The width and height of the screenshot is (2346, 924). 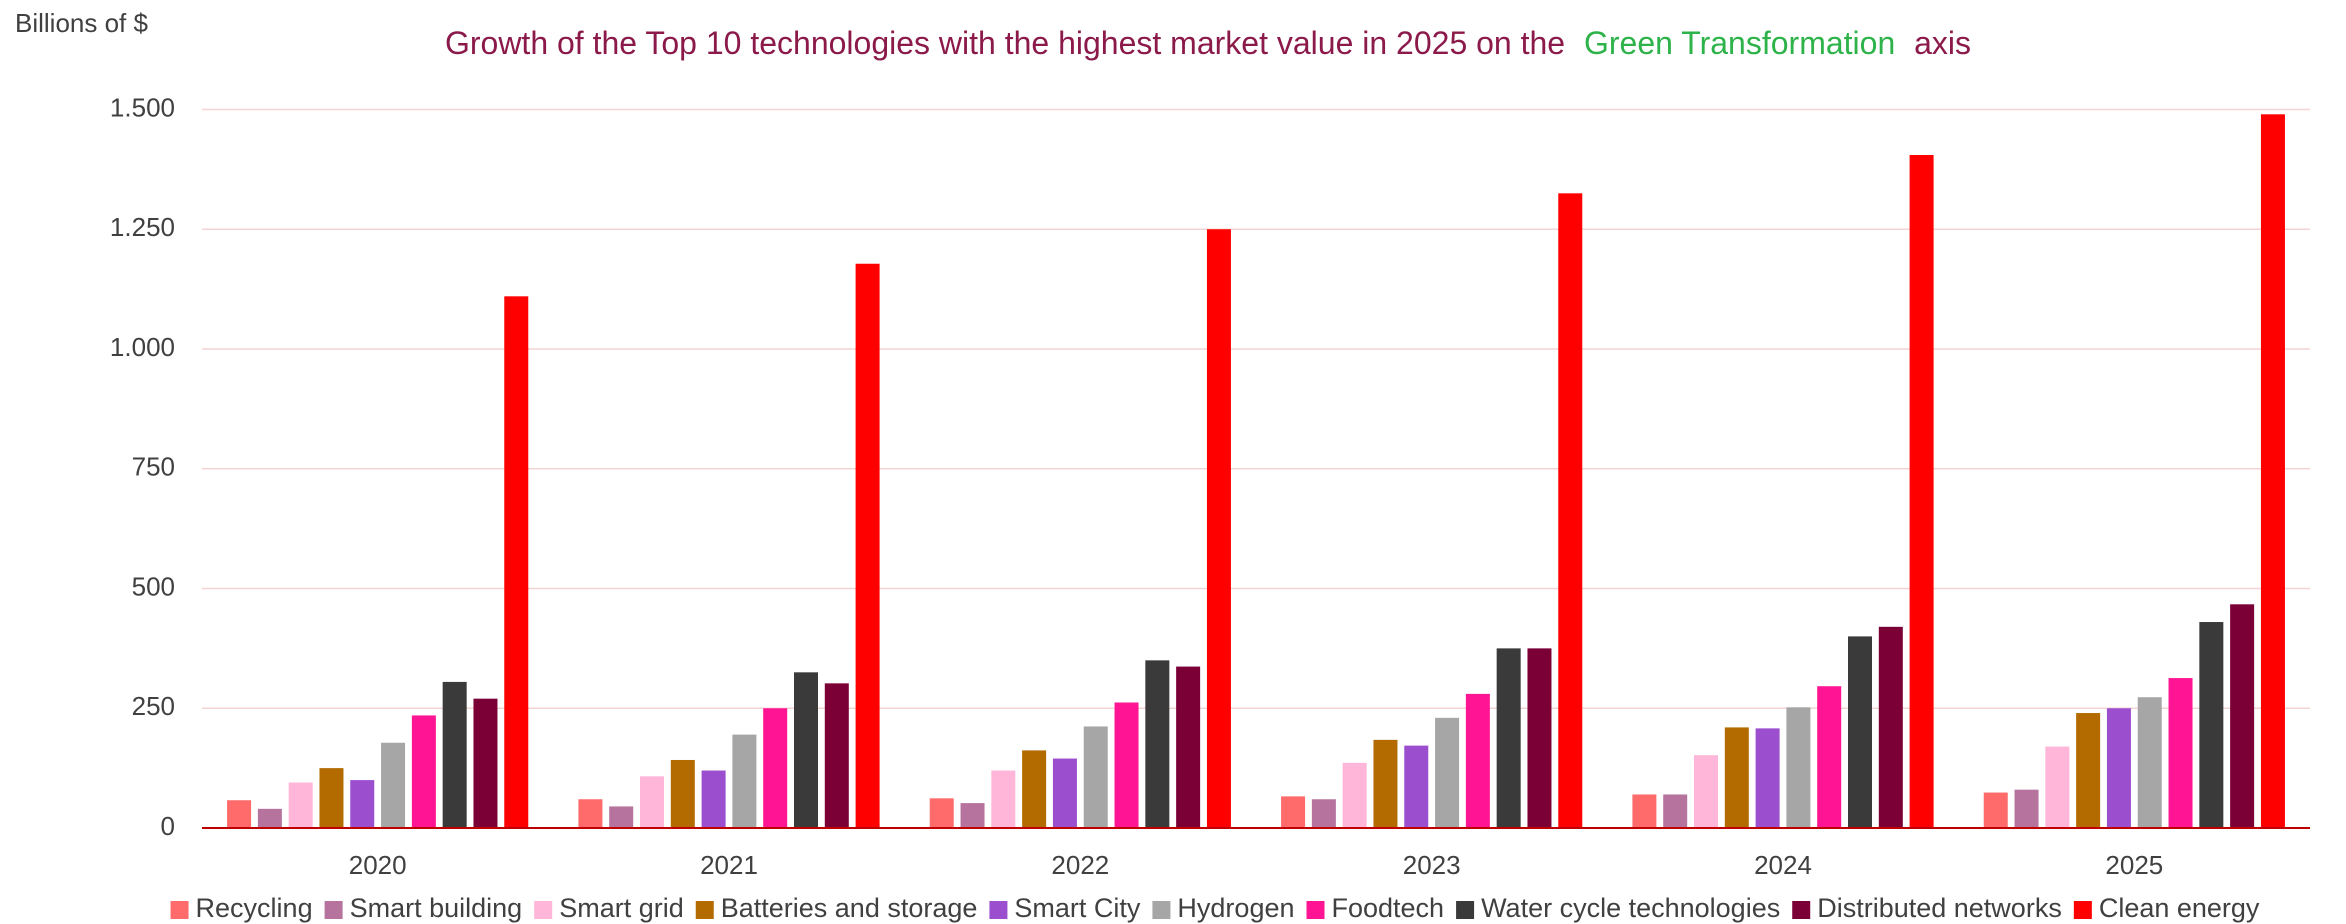 I want to click on legend-item: Water cycle technologies, so click(x=1618, y=908).